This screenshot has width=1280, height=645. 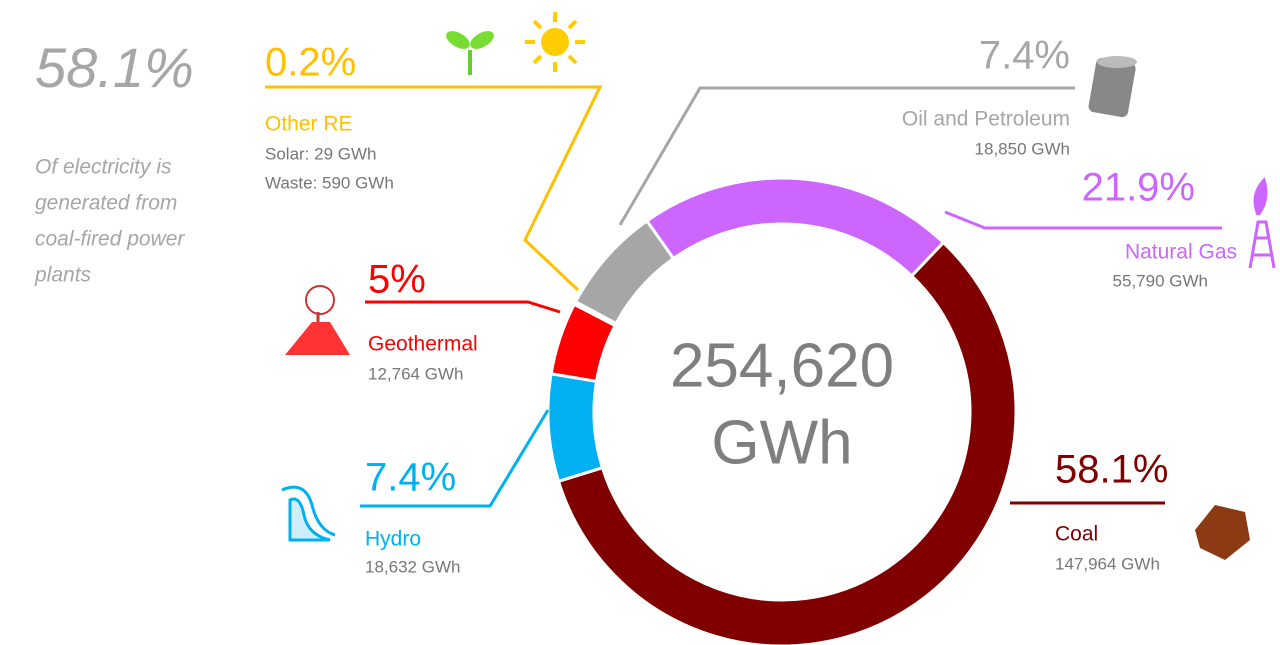 What do you see at coordinates (1181, 252) in the screenshot?
I see `category-label: Natural Gas` at bounding box center [1181, 252].